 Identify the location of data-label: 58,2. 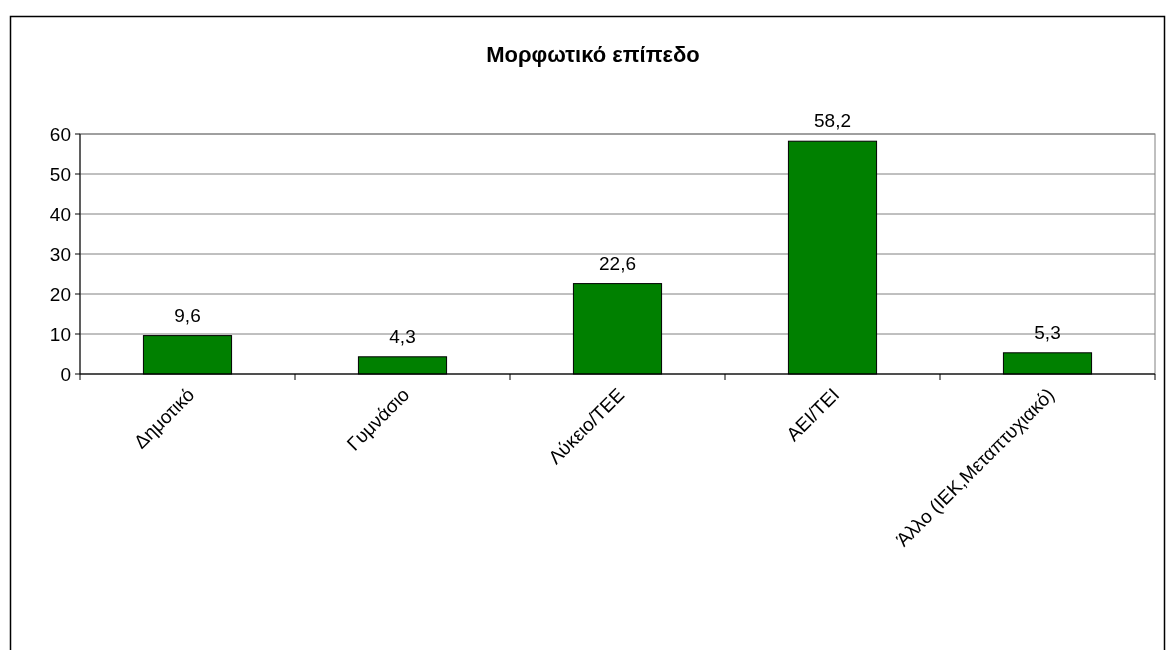
(832, 121).